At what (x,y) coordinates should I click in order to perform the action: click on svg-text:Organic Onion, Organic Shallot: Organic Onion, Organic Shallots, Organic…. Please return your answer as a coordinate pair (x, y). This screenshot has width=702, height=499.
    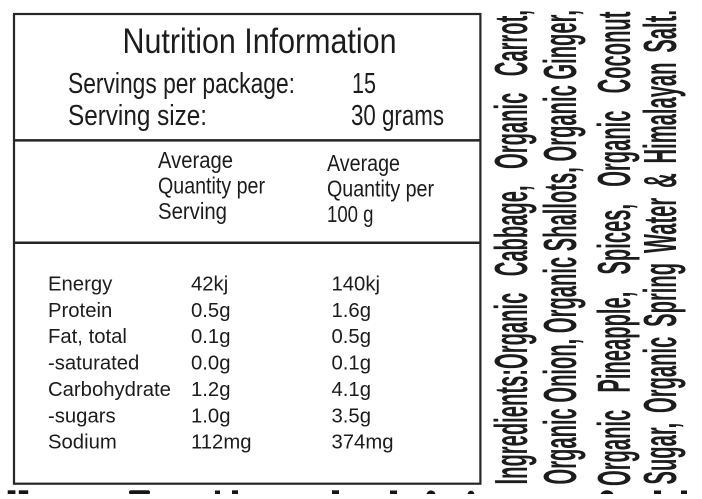
    Looking at the image, I should click on (561, 247).